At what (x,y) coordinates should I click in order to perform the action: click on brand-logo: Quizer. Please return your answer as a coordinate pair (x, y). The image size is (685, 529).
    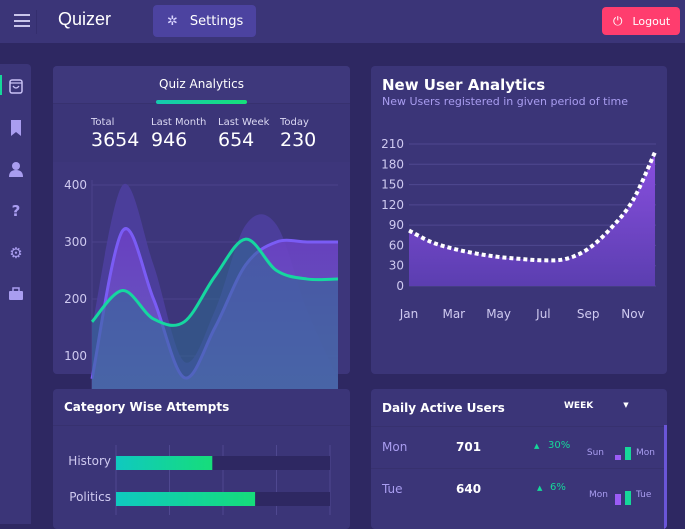
    Looking at the image, I should click on (85, 19).